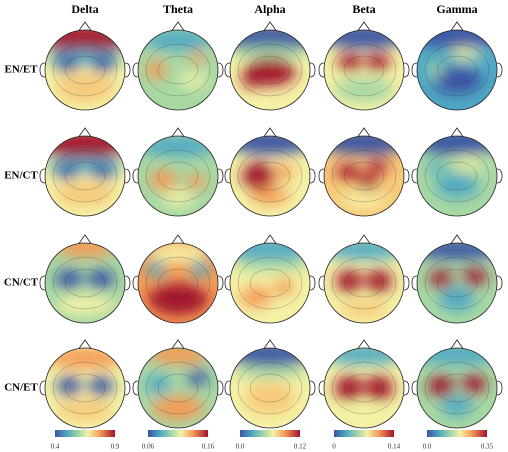 Image resolution: width=508 pixels, height=452 pixels. Describe the element at coordinates (84, 9) in the screenshot. I see `column-title: Delta` at that location.